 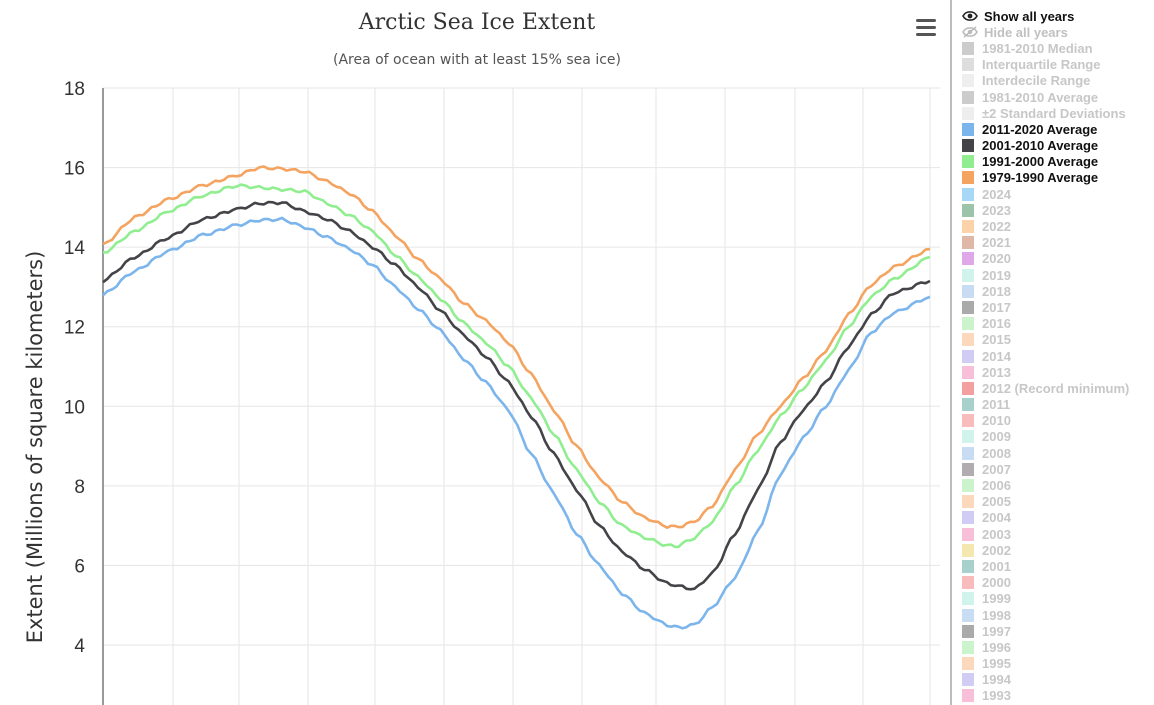 I want to click on legend-label: 2011-2020 Average, so click(x=1040, y=129).